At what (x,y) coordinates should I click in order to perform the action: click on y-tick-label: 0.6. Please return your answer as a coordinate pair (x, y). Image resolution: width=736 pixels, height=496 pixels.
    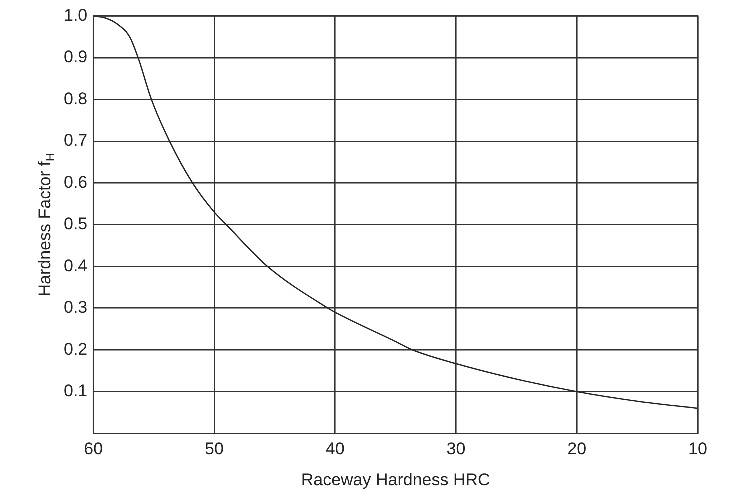
    Looking at the image, I should click on (76, 182).